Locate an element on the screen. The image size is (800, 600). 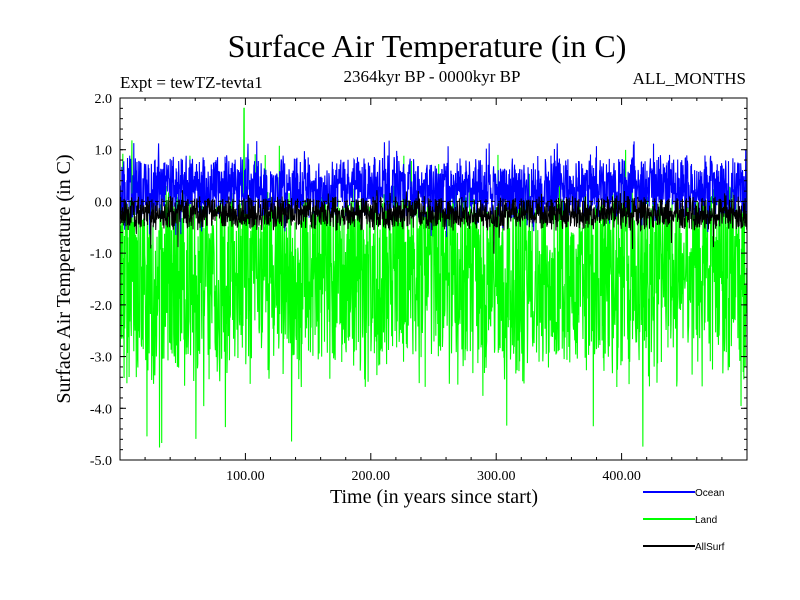
x-tick-label: 200.00 is located at coordinates (371, 476).